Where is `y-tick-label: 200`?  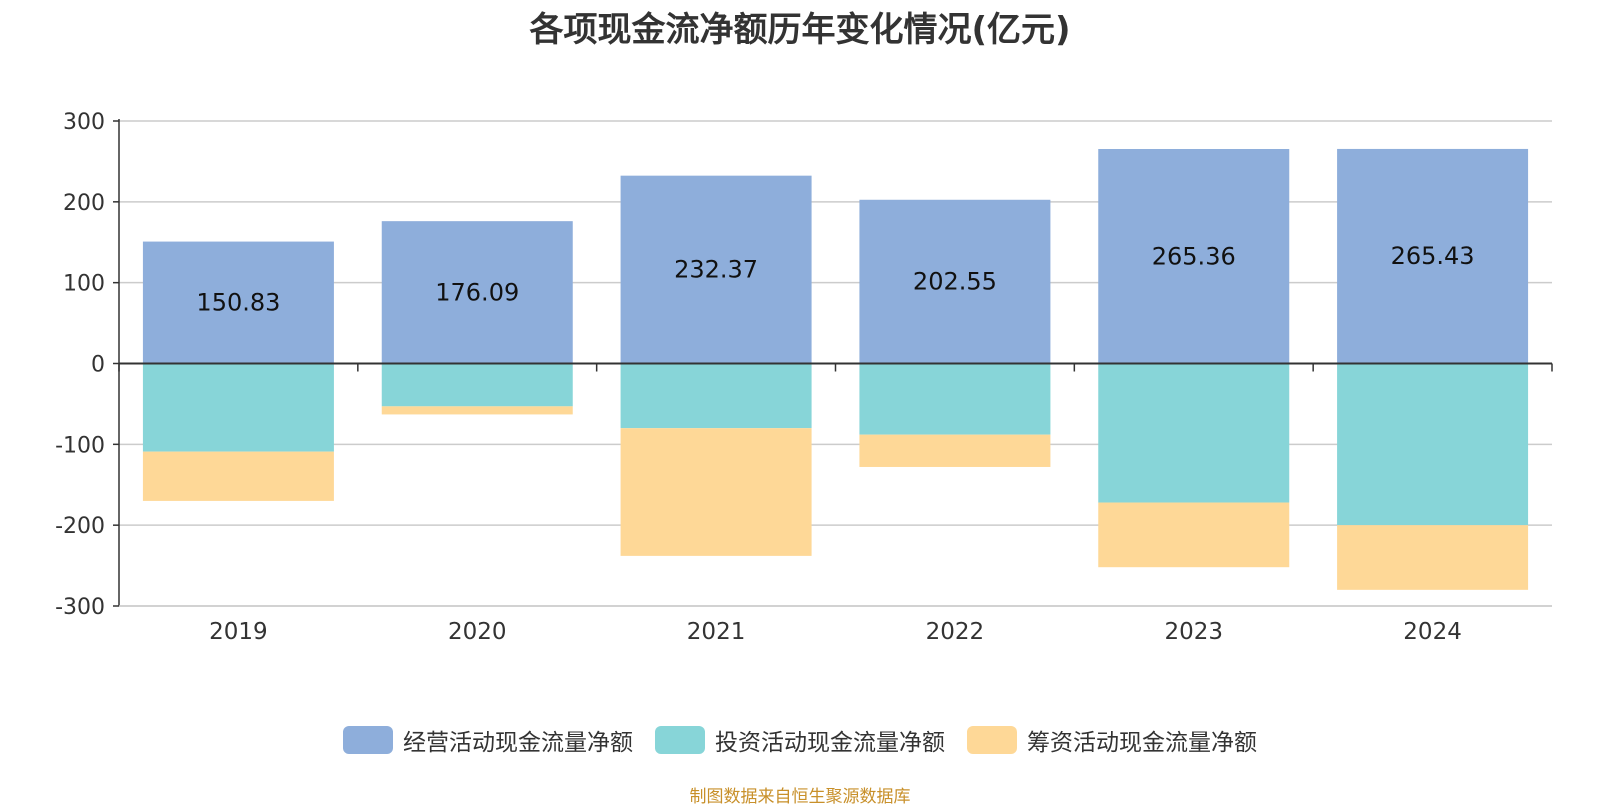 y-tick-label: 200 is located at coordinates (84, 203).